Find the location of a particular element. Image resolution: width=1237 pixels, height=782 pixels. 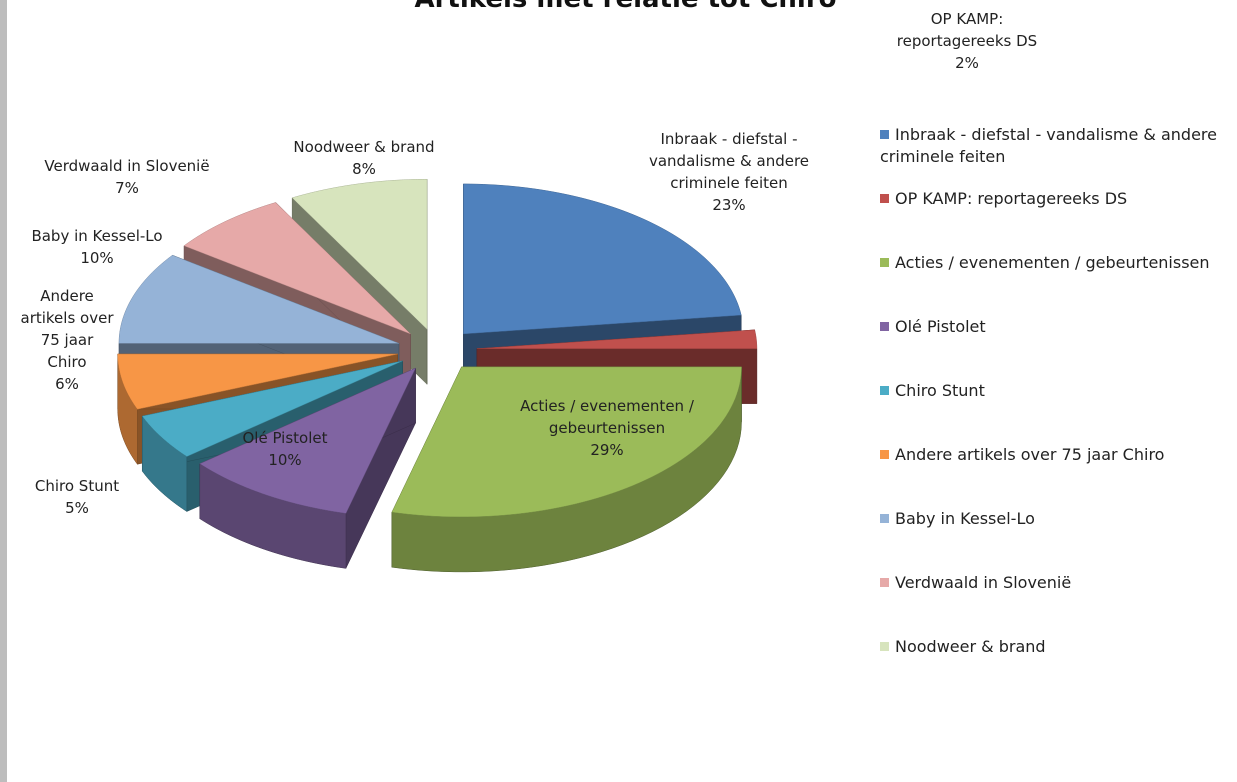

data-label-name: Baby in Kessel-Lo is located at coordinates (97, 236).